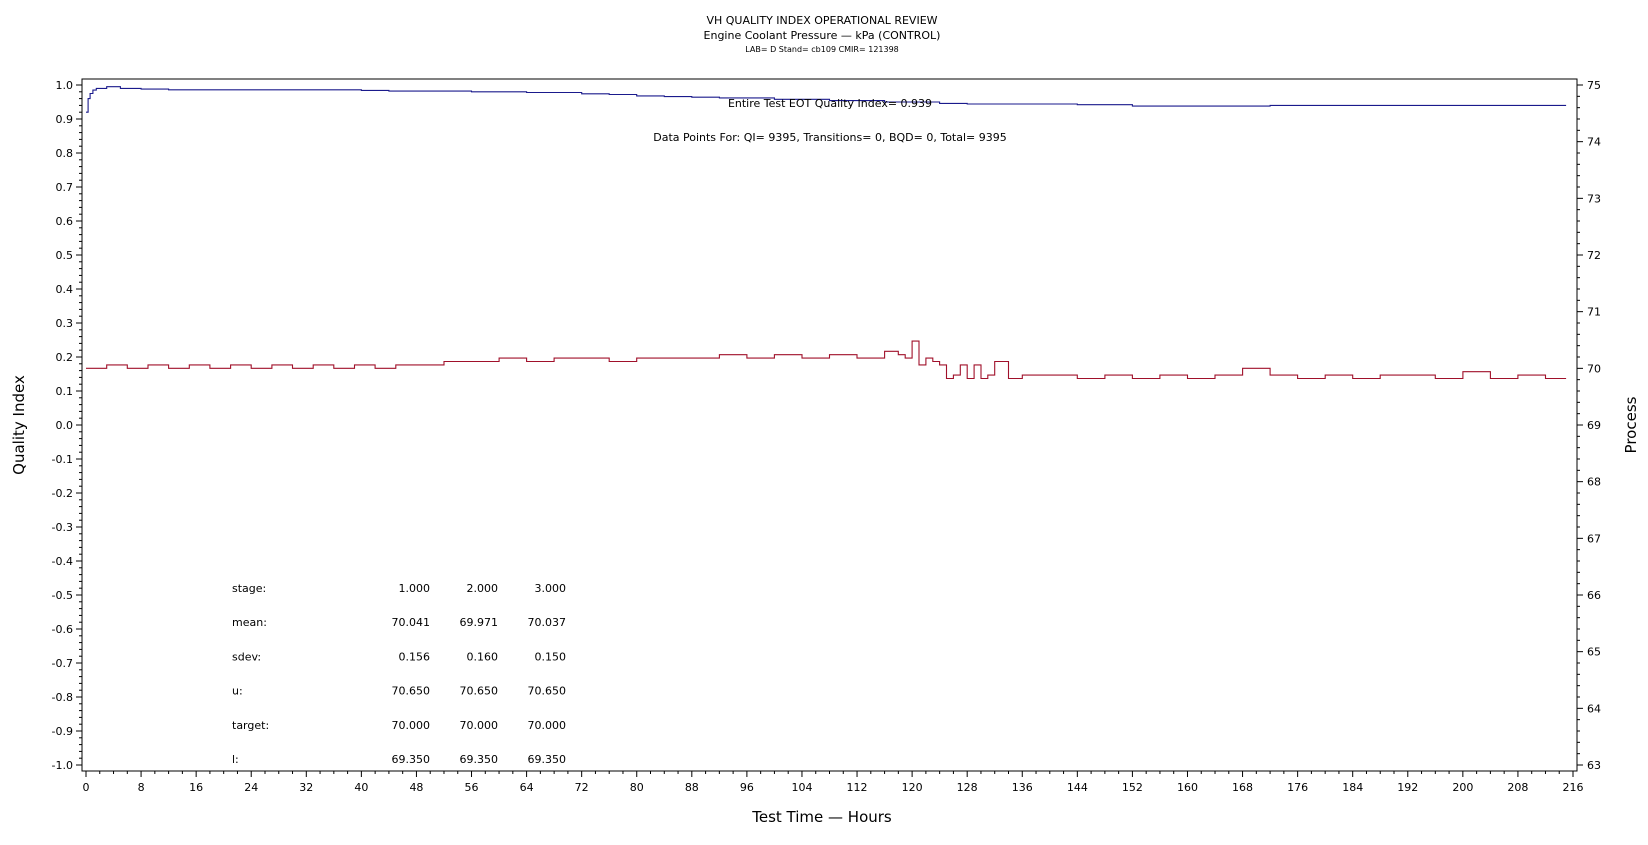  I want to click on y-right-tick-label: 67, so click(1594, 538).